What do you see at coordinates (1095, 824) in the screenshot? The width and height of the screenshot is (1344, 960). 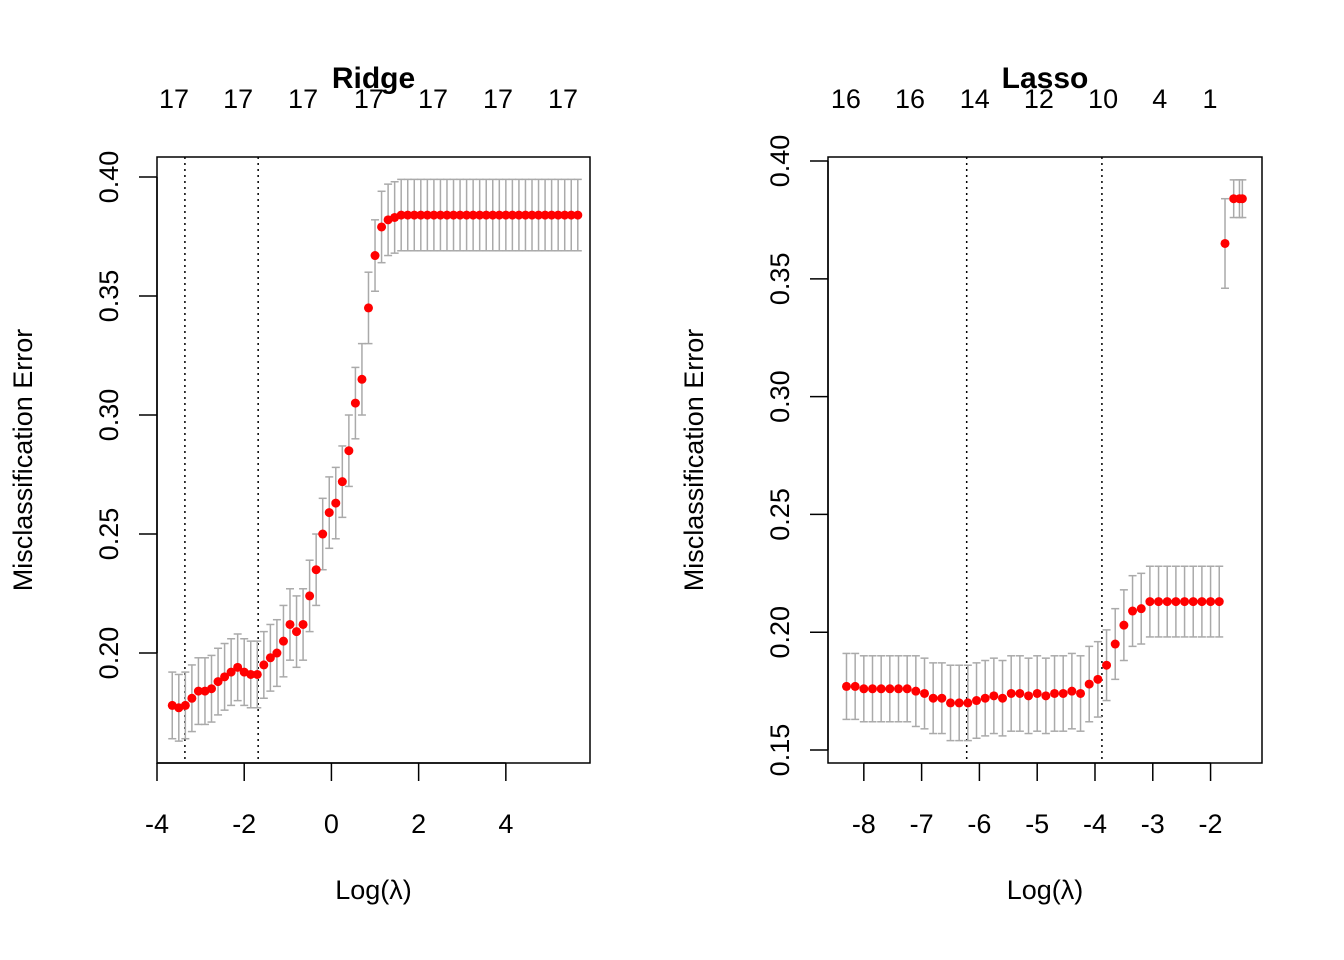 I see `x-tick-label: -4` at bounding box center [1095, 824].